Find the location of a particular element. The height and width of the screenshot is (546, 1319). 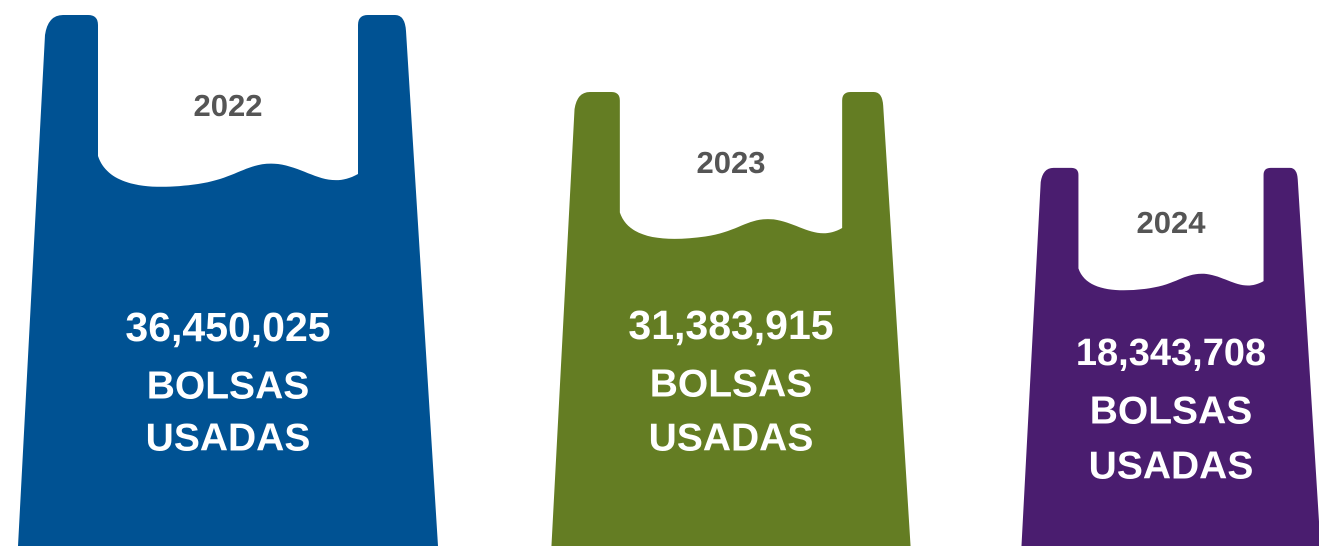

bag-count: 36,450,025 is located at coordinates (227, 327).